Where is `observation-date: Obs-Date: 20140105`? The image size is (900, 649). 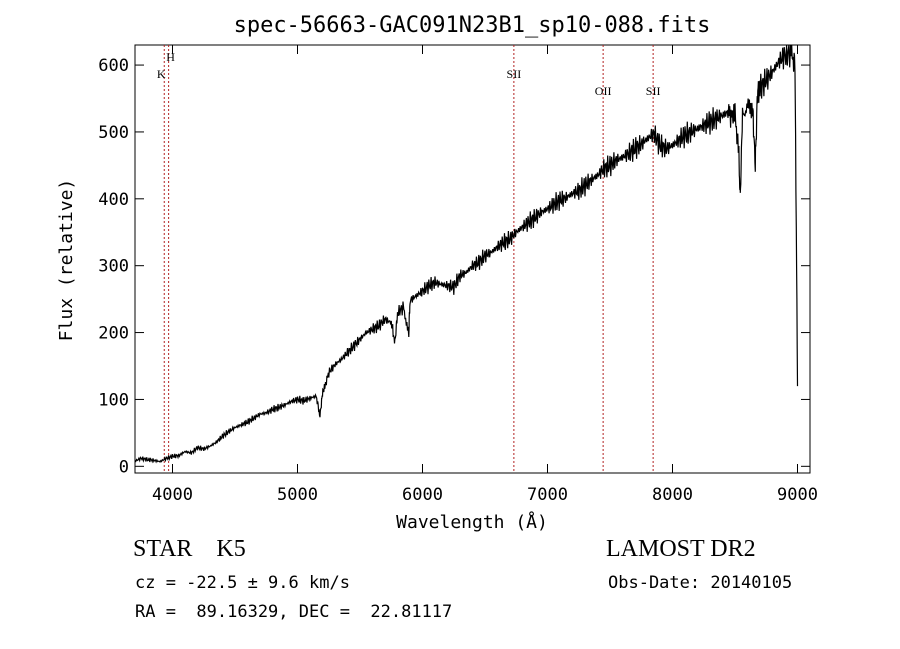
observation-date: Obs-Date: 20140105 is located at coordinates (700, 583).